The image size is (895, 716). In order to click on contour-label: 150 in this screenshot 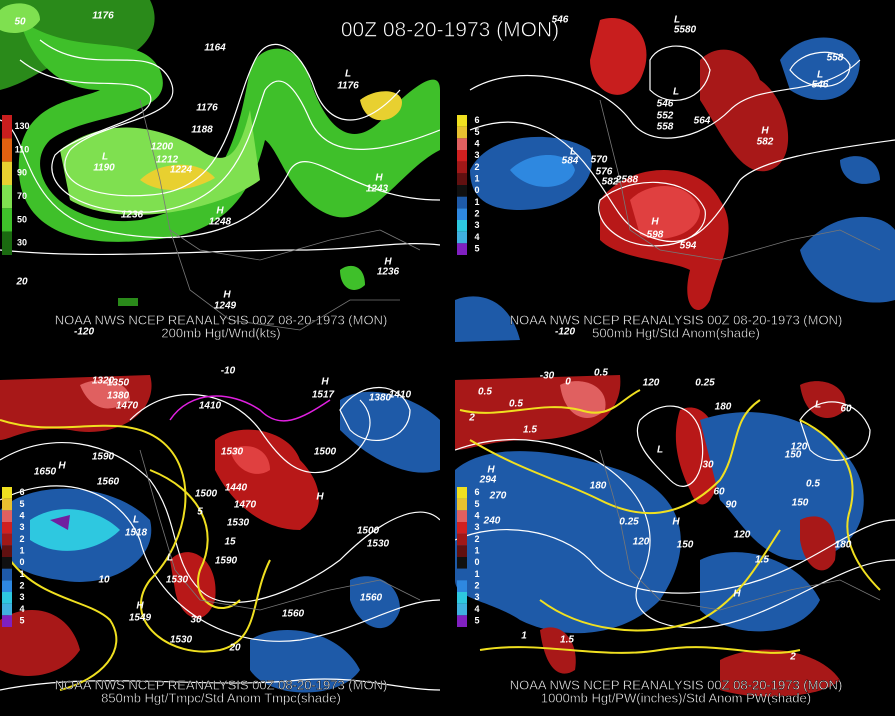, I will do `click(793, 455)`.